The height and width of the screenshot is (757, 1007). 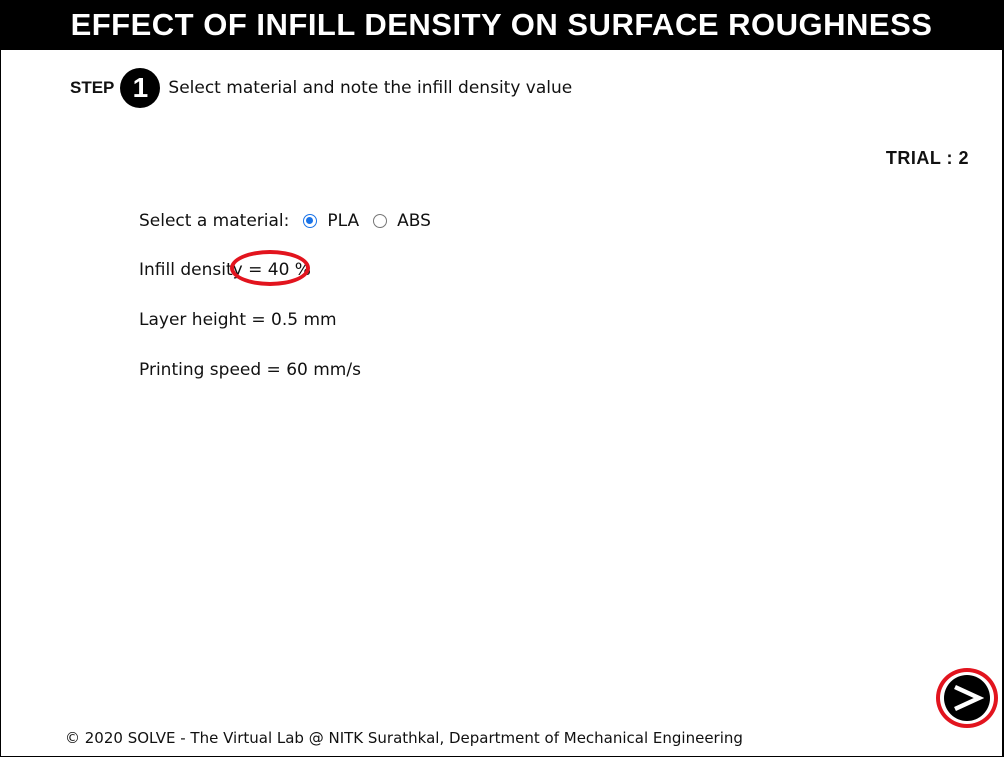 What do you see at coordinates (140, 88) in the screenshot?
I see `step-number-badge: 1` at bounding box center [140, 88].